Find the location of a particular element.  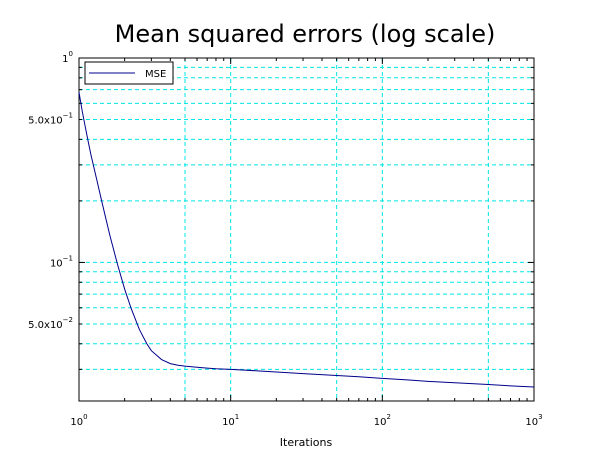

x-tick-label-exp: 0 is located at coordinates (85, 417).